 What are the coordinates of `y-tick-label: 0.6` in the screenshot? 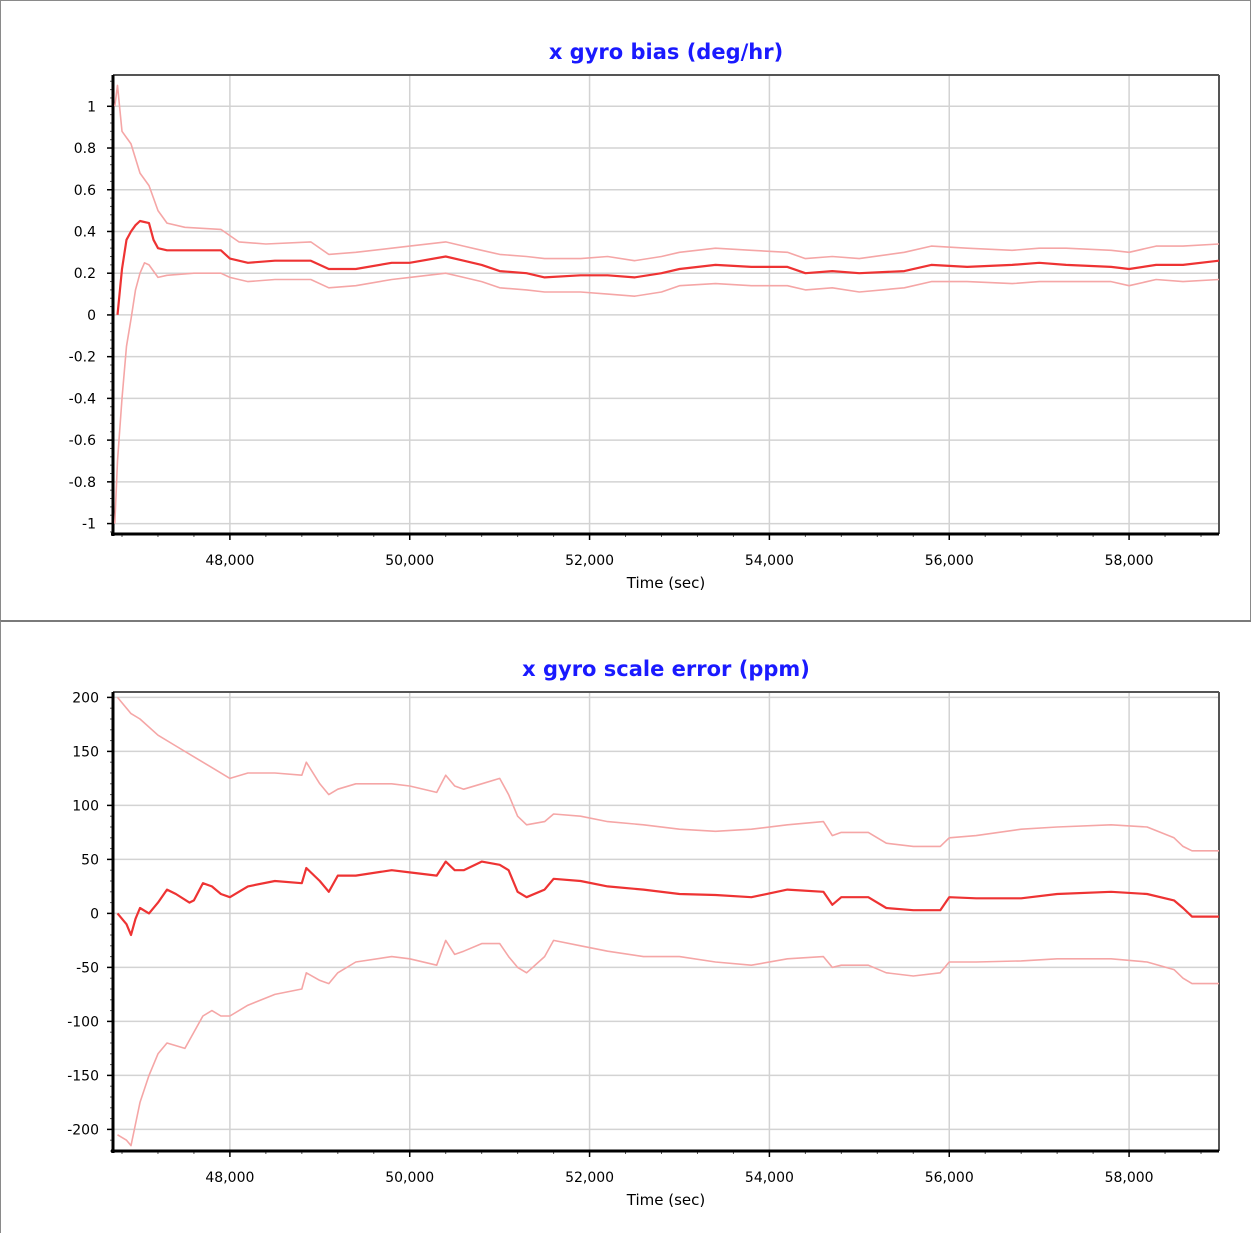 It's located at (85, 191).